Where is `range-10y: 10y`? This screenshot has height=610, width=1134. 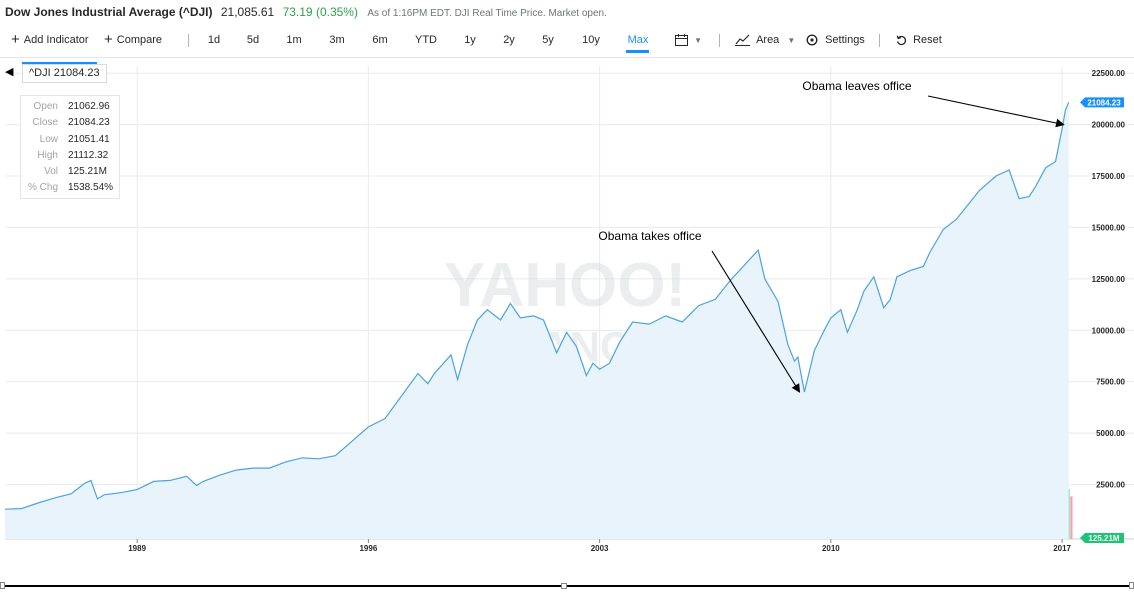
range-10y: 10y is located at coordinates (591, 40).